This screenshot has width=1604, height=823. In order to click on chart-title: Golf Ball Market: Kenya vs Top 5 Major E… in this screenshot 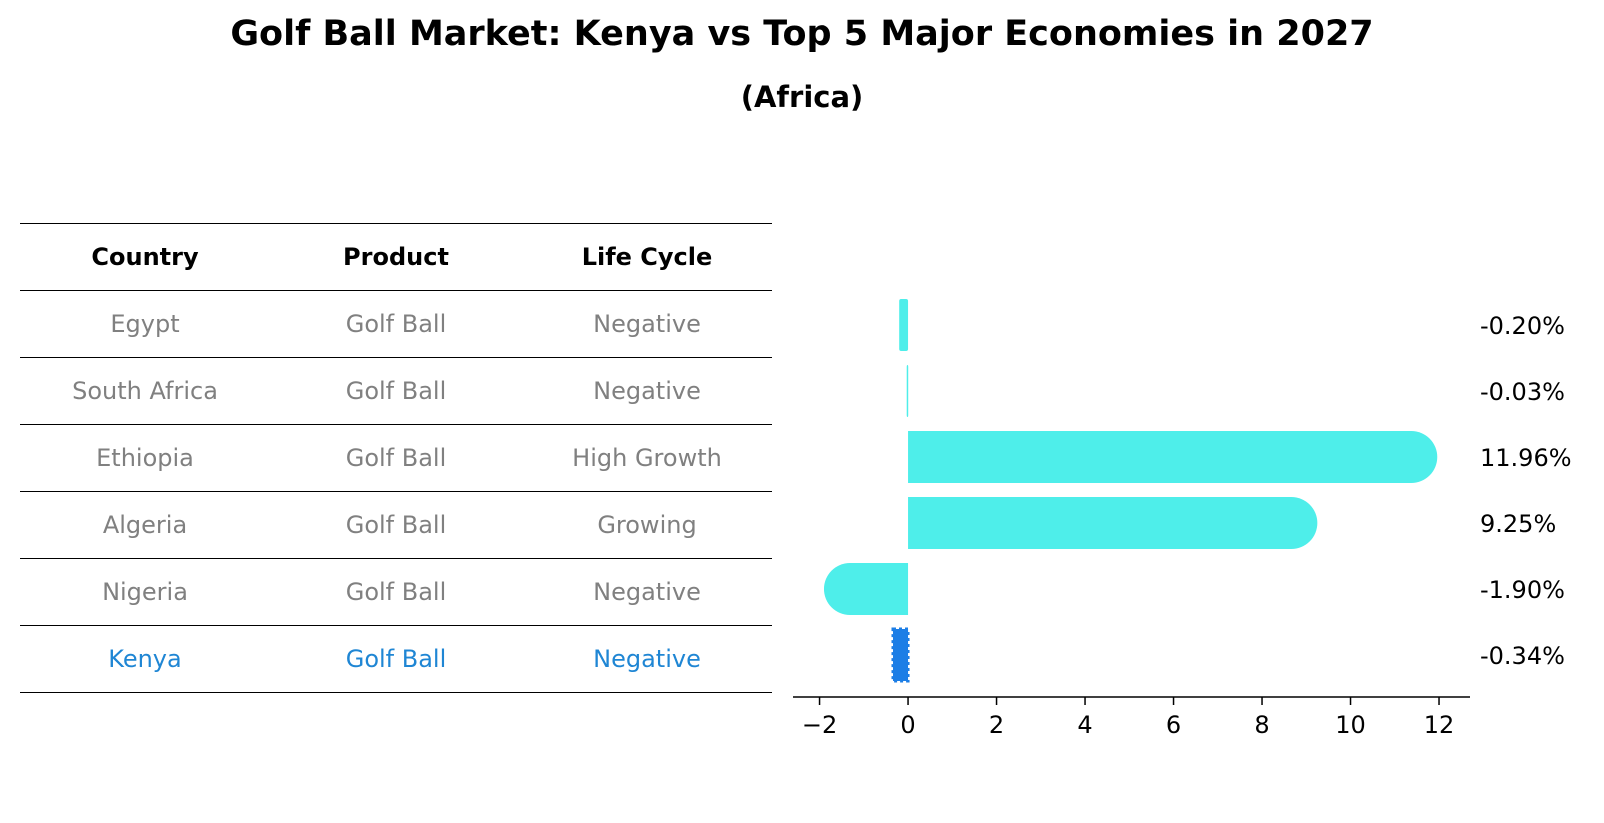, I will do `click(802, 34)`.